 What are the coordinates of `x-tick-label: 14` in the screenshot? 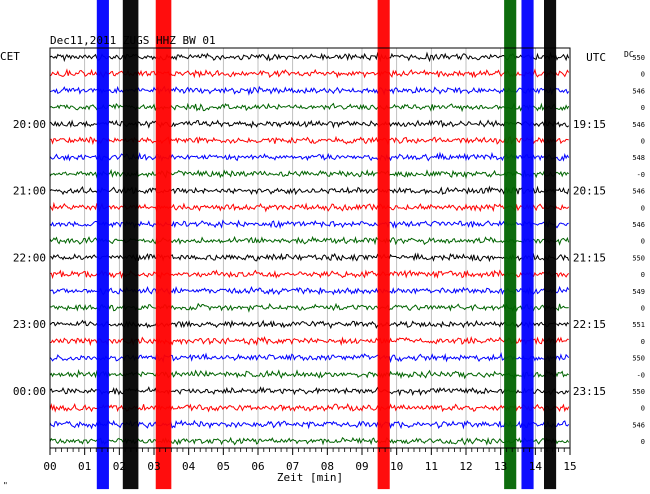 It's located at (536, 466).